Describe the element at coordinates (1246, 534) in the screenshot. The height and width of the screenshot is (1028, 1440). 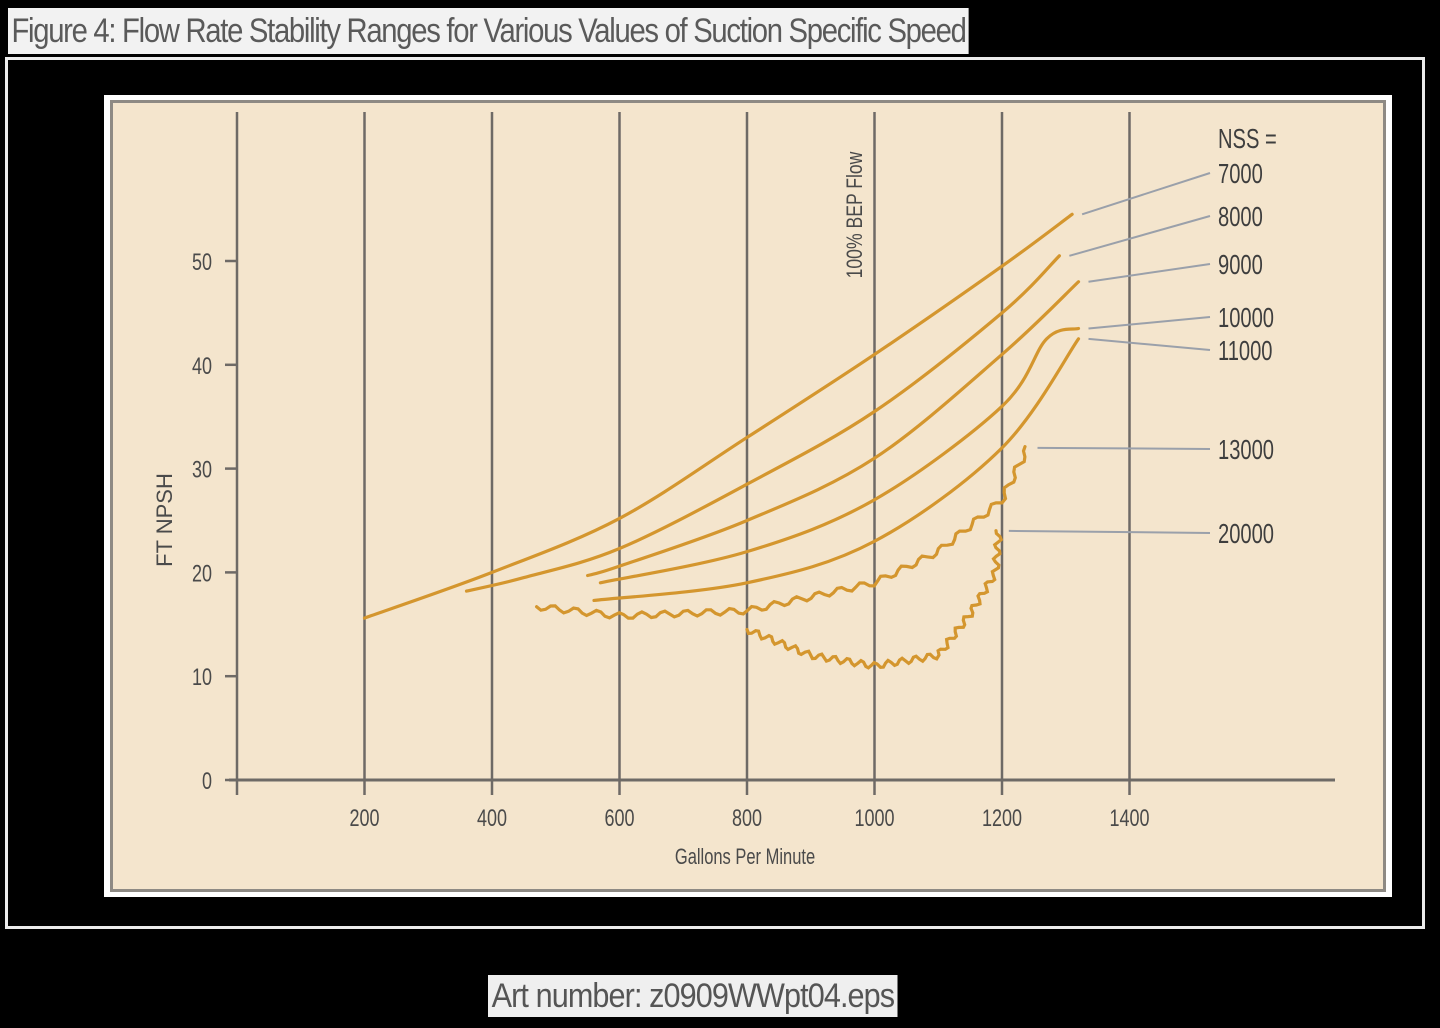
I see `legend-label-nss-20000: 20000` at that location.